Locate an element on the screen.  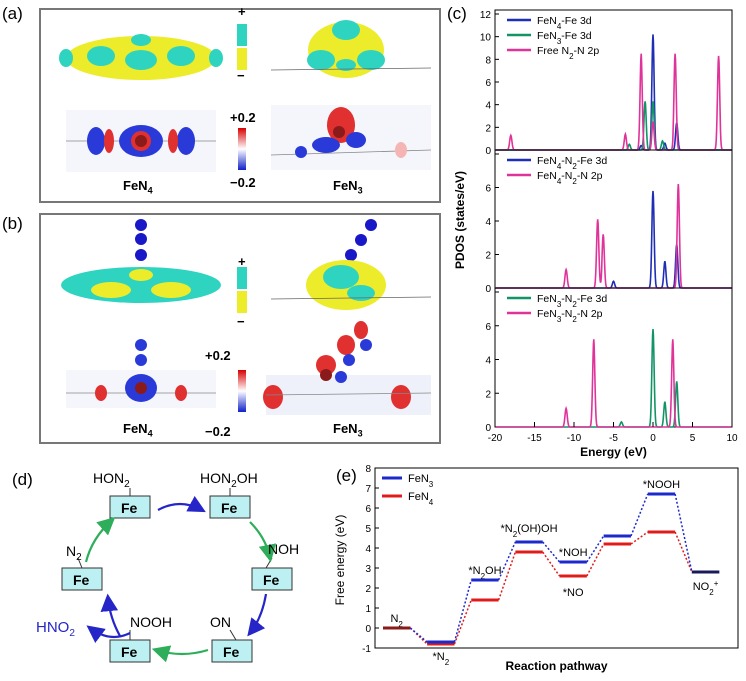
pdos-ytick-label: 0 is located at coordinates (488, 289).